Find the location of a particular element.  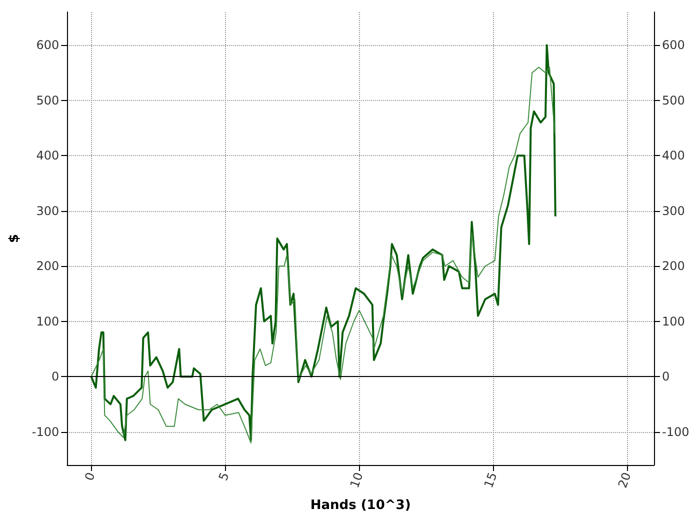

y2-tick-label: 600 is located at coordinates (673, 45).